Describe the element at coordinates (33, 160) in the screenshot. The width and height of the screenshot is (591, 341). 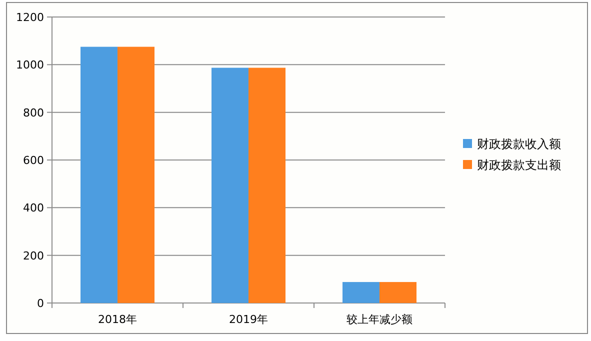
I see `y-tick-label: 600` at that location.